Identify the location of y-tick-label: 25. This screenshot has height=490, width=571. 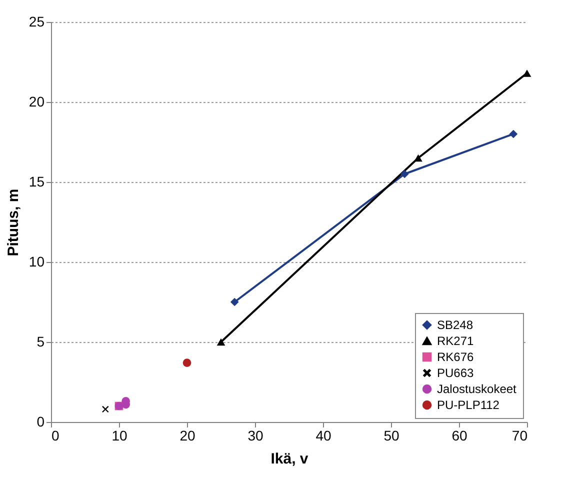
(36, 22).